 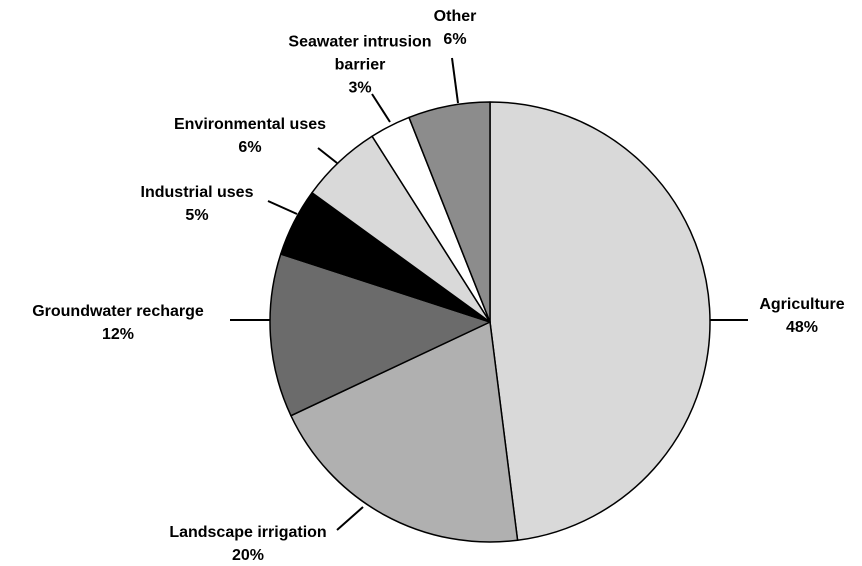 I want to click on category-label: Agriculture, so click(x=802, y=304).